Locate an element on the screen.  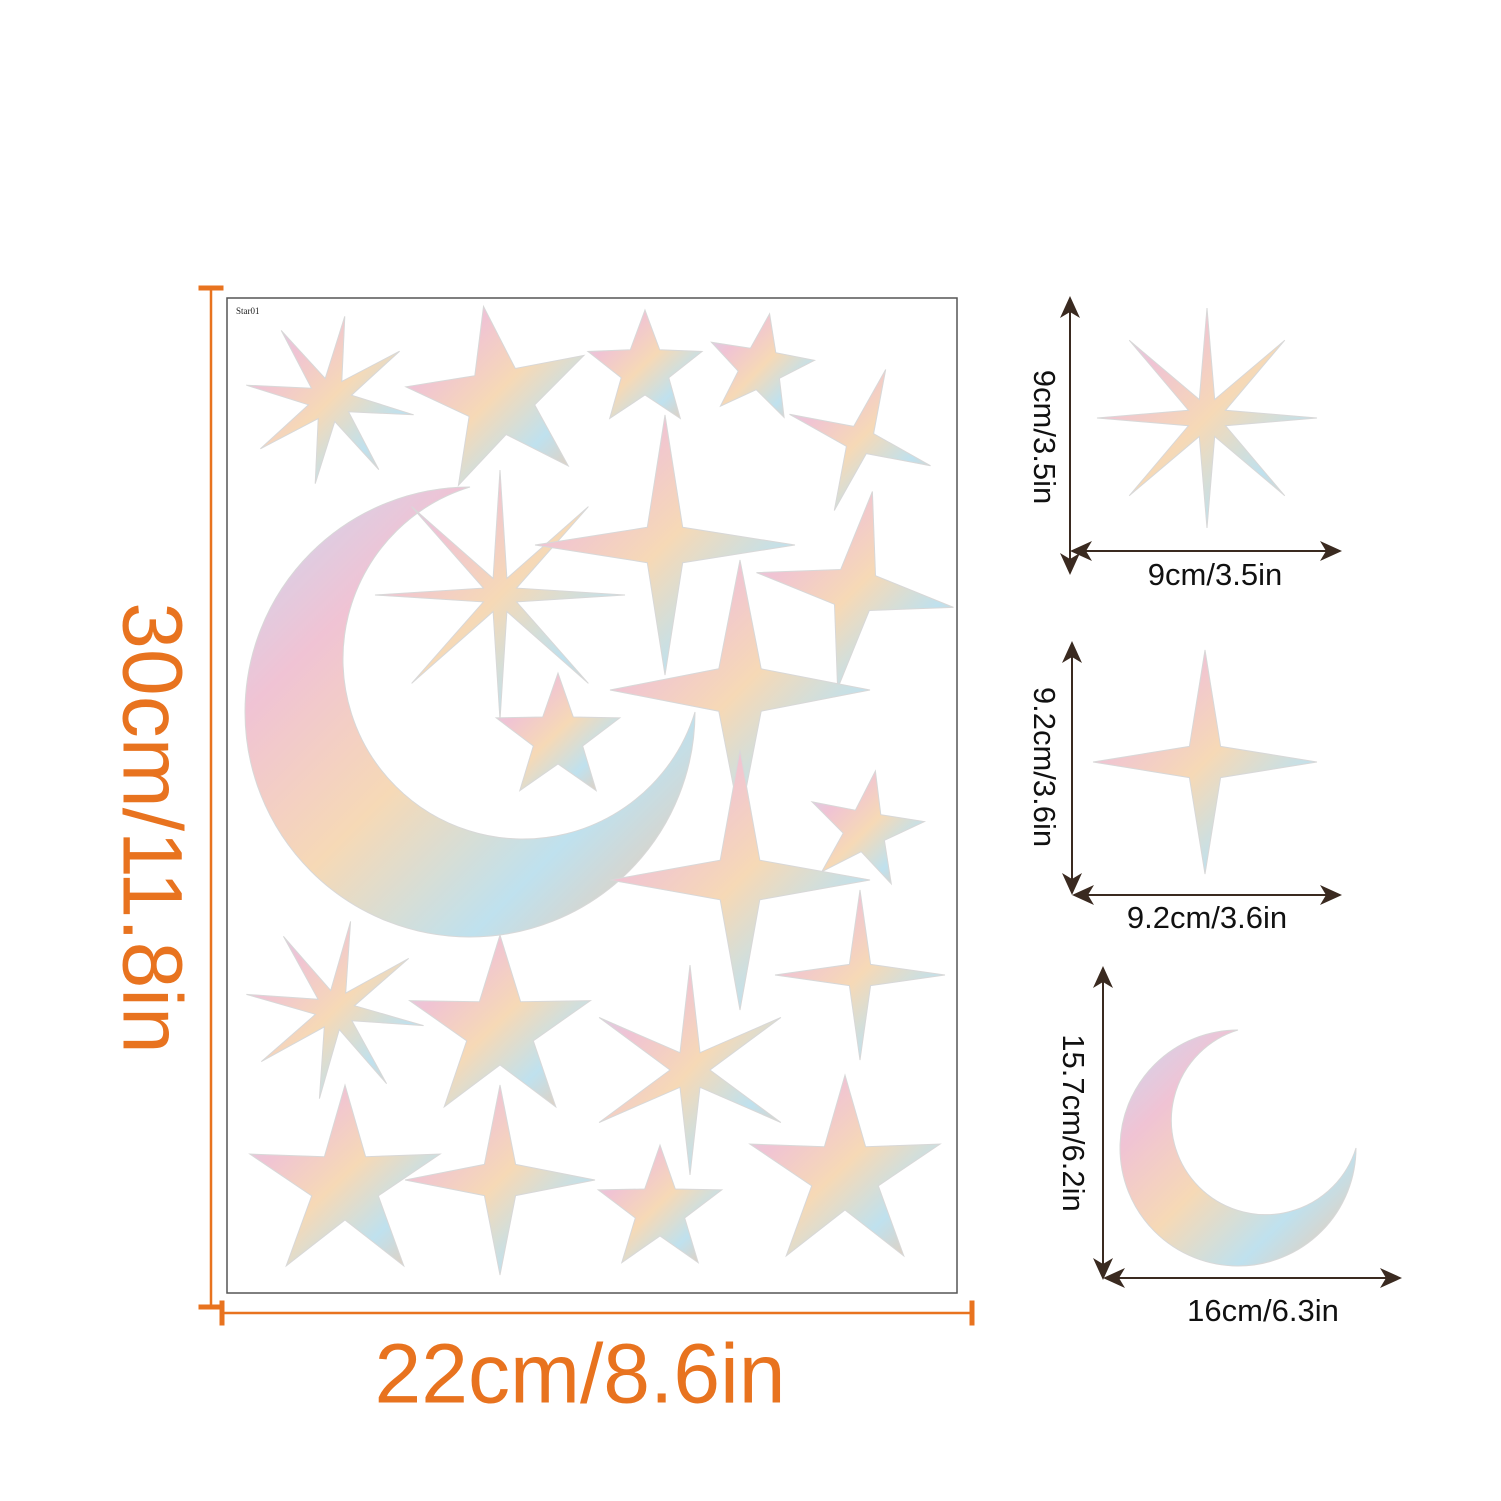
sheet-height-label: 30cm/11.8in is located at coordinates (152, 828).